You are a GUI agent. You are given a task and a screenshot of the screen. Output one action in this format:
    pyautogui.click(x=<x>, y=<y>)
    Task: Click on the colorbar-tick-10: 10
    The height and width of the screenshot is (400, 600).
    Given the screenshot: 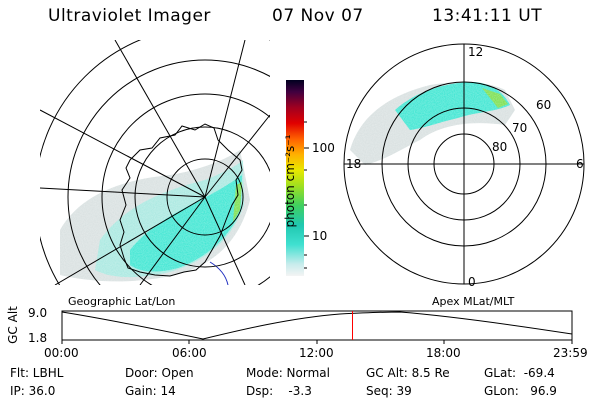 What is the action you would take?
    pyautogui.click(x=320, y=236)
    